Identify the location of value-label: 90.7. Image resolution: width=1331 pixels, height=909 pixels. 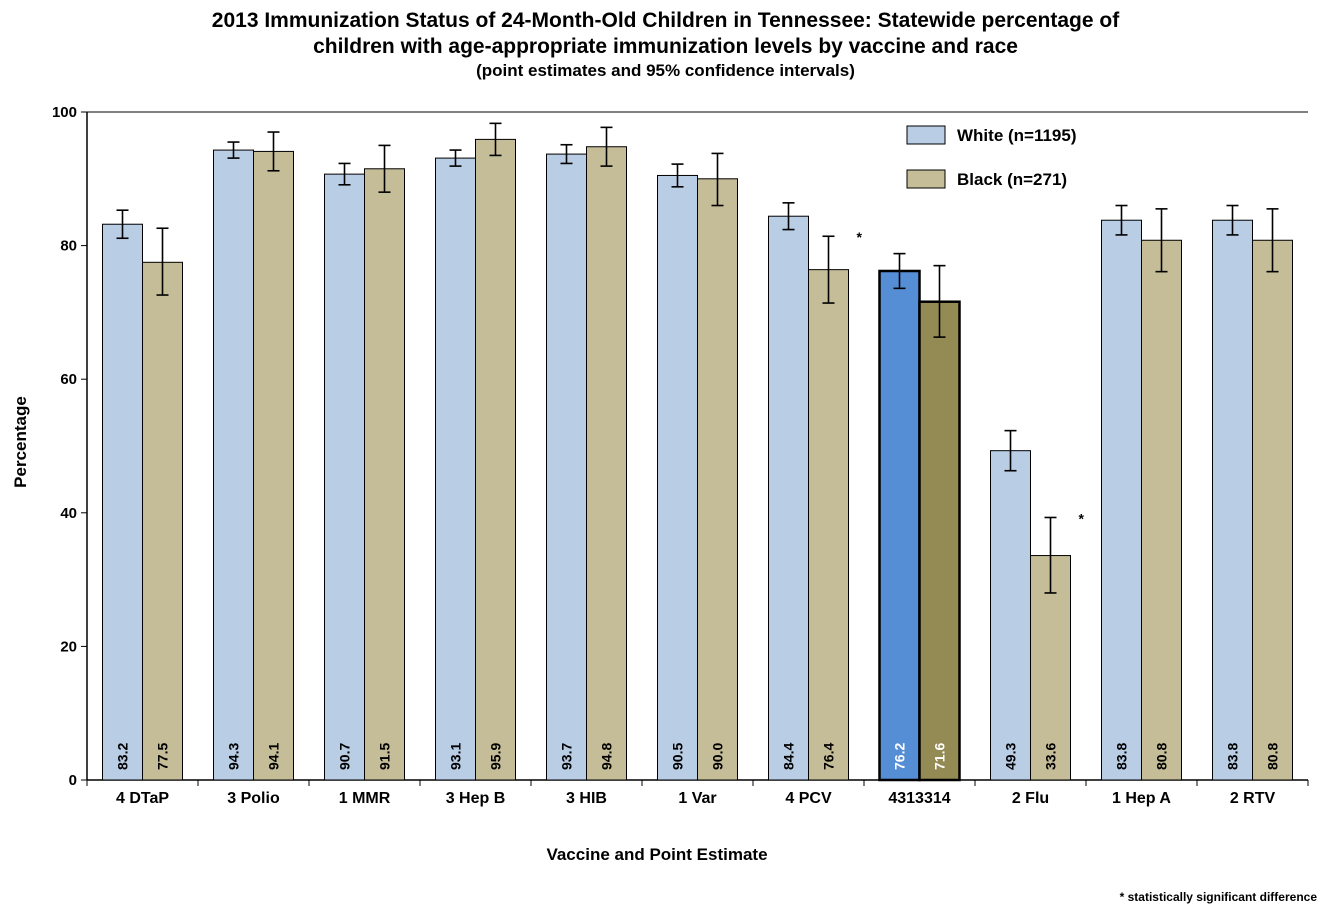
(345, 756).